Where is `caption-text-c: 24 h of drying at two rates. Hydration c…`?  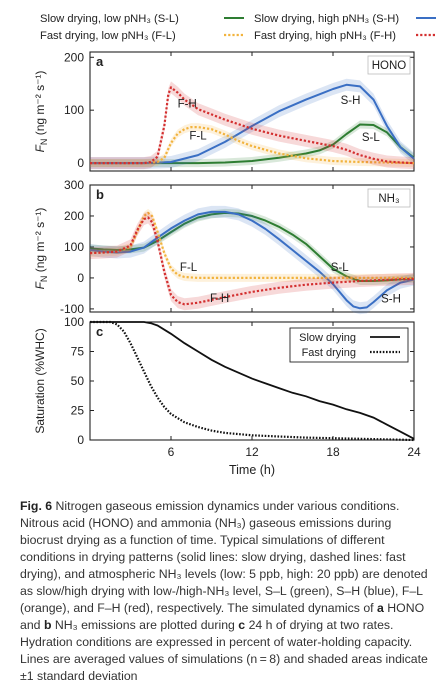
caption-text-c: 24 h of drying at two rates. Hydration c… is located at coordinates (224, 650).